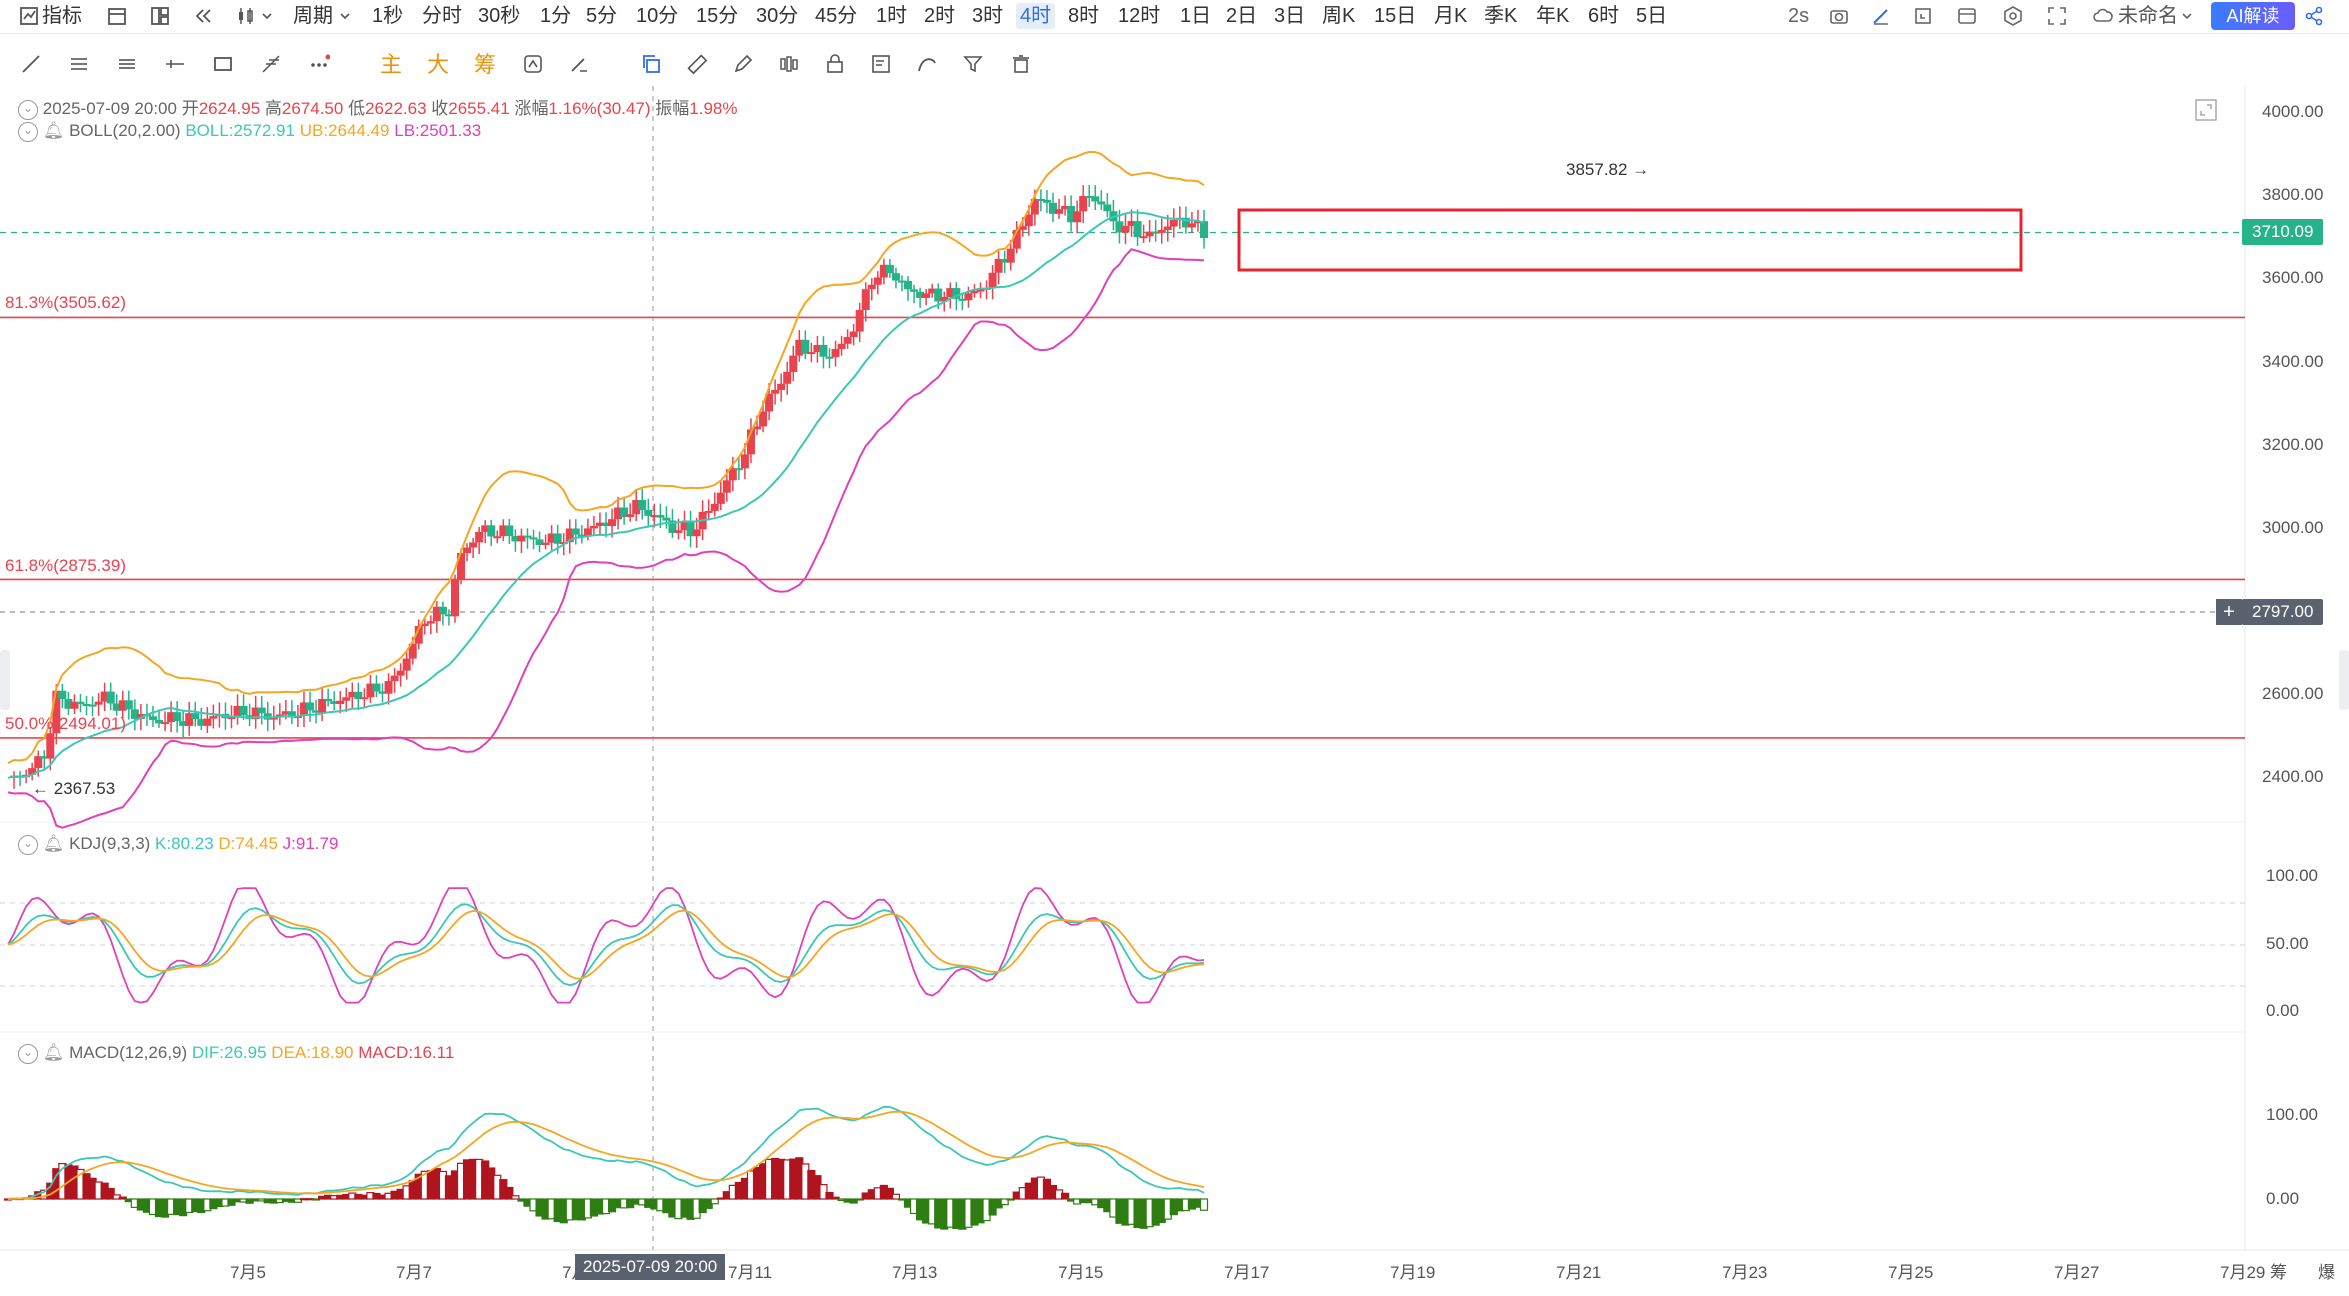  I want to click on period-5m: 5分, so click(602, 16).